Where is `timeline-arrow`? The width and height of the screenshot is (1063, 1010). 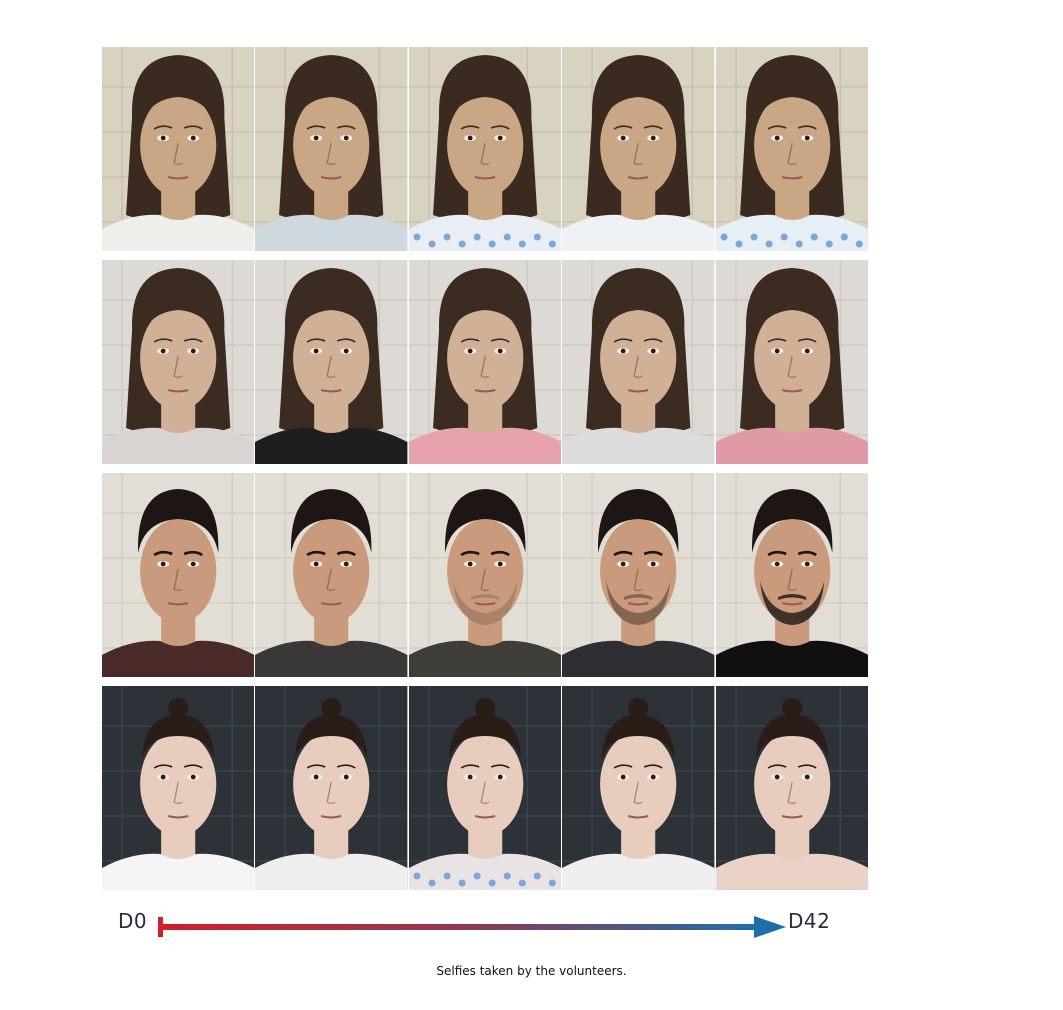
timeline-arrow is located at coordinates (472, 927).